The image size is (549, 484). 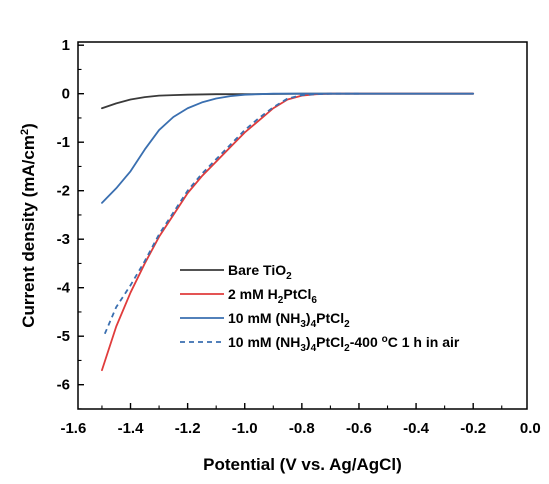 What do you see at coordinates (63, 385) in the screenshot?
I see `y-tick-label: -6` at bounding box center [63, 385].